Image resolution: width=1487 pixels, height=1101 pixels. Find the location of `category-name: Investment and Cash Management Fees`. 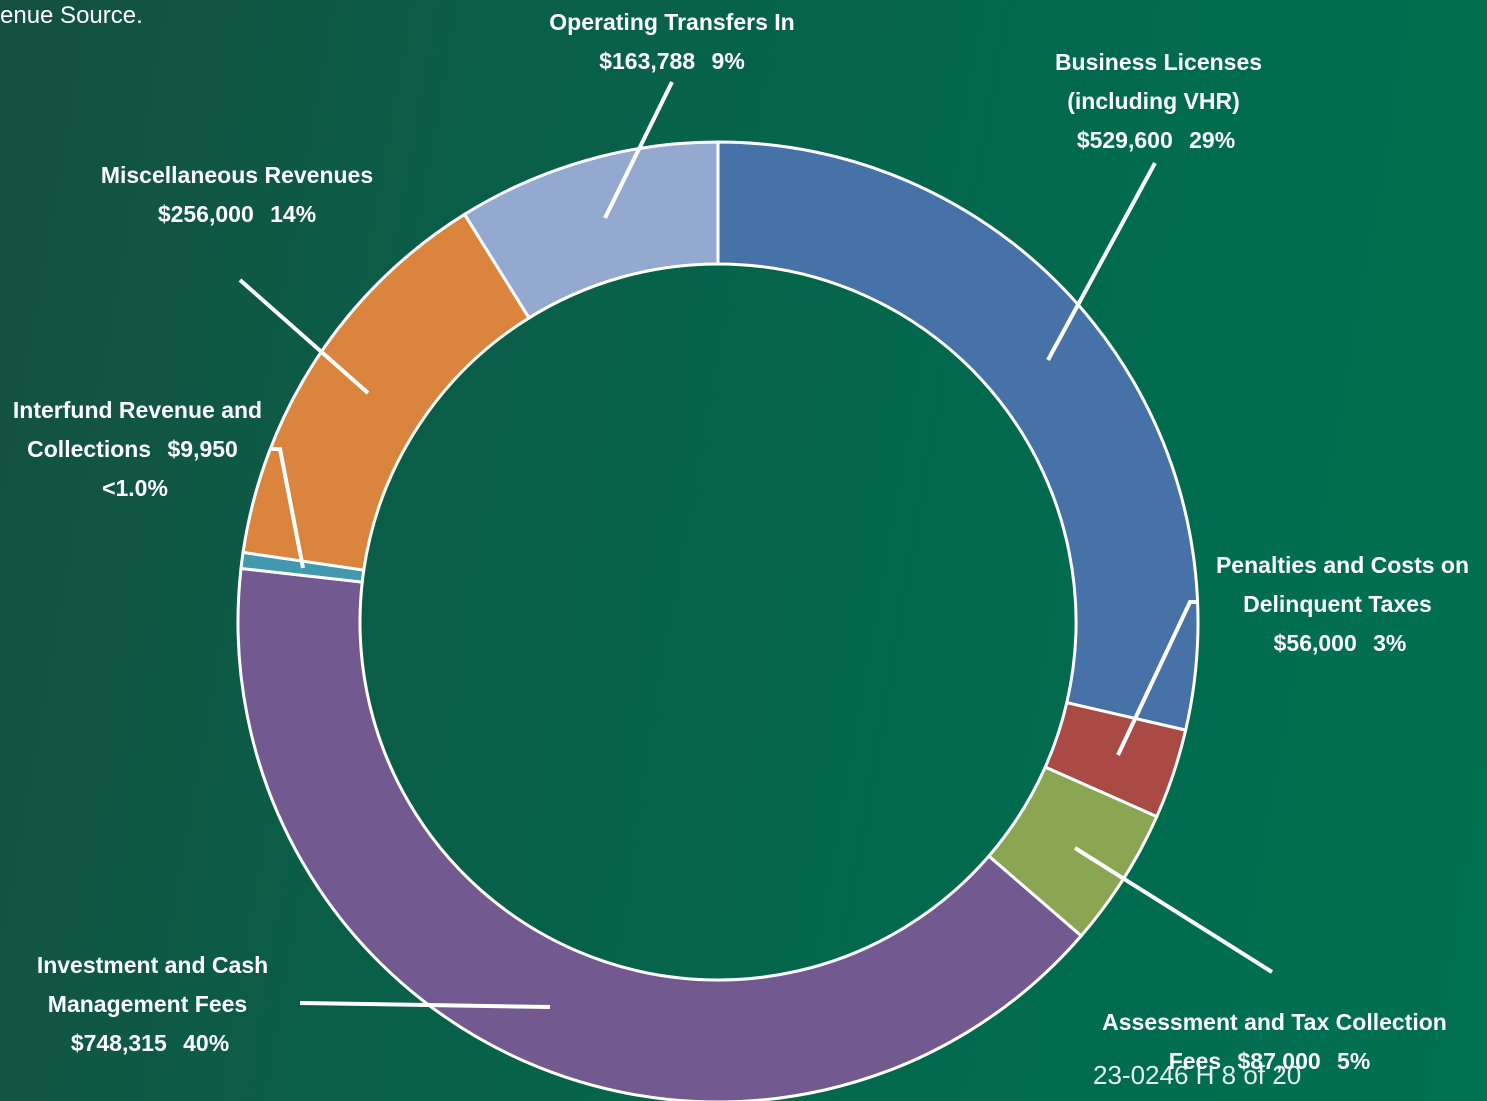

category-name: Investment and Cash Management Fees is located at coordinates (152, 984).